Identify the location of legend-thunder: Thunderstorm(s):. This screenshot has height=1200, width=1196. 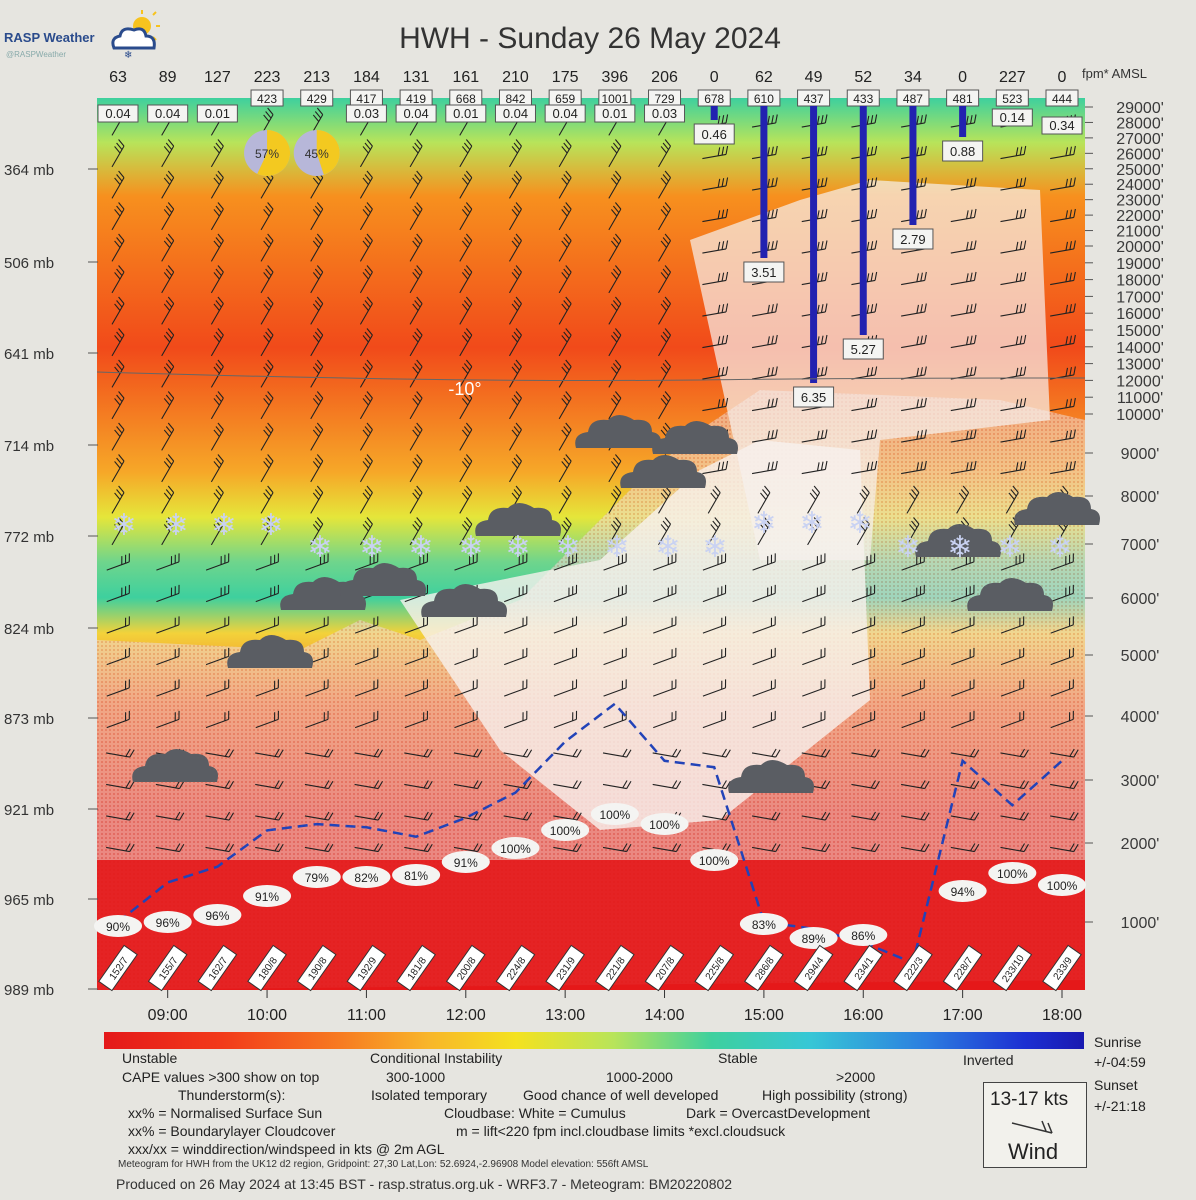
(232, 1095).